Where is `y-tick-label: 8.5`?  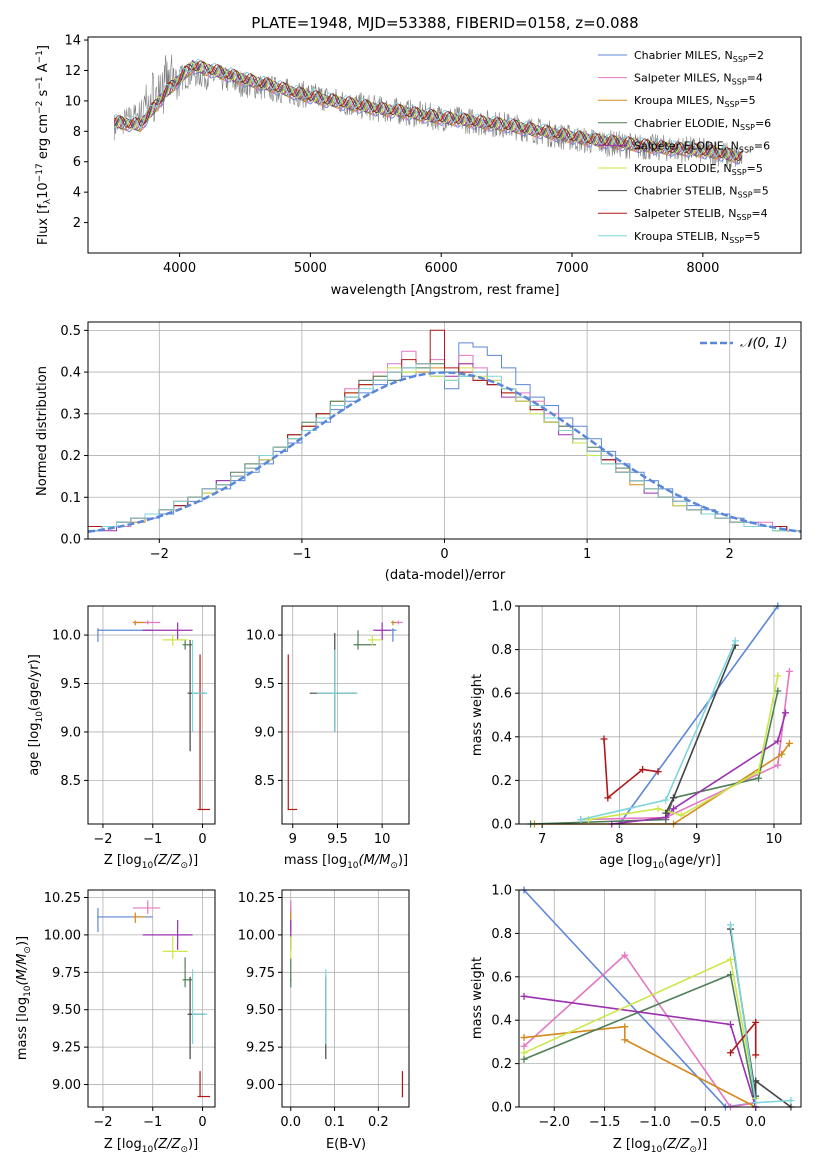 y-tick-label: 8.5 is located at coordinates (70, 781).